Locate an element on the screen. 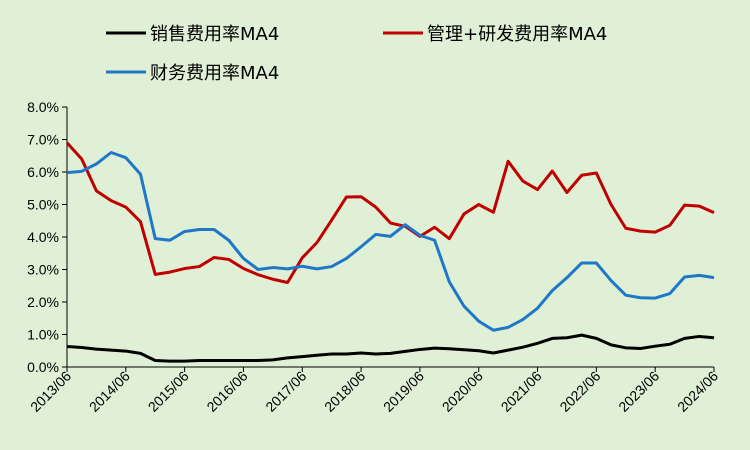 This screenshot has height=450, width=750. x-tick-label: 2024/06 is located at coordinates (697, 391).